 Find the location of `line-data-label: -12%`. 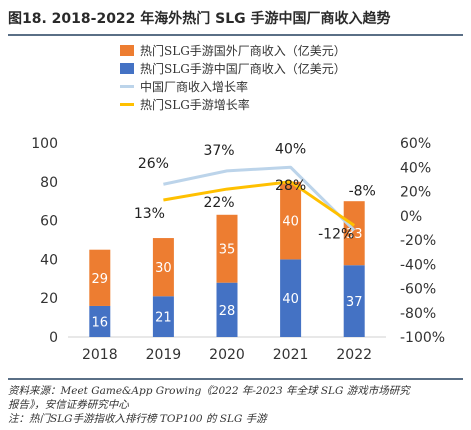

line-data-label: -12% is located at coordinates (336, 234).